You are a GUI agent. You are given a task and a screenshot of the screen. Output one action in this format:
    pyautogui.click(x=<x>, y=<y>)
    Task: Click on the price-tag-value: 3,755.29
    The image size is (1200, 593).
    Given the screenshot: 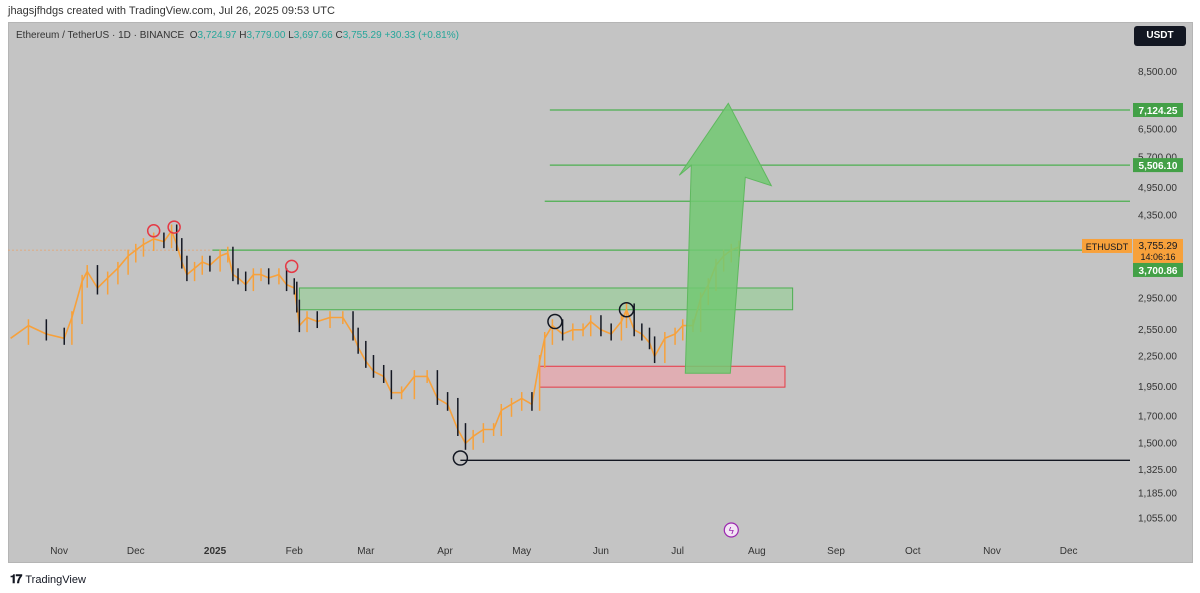 What is the action you would take?
    pyautogui.click(x=1158, y=246)
    